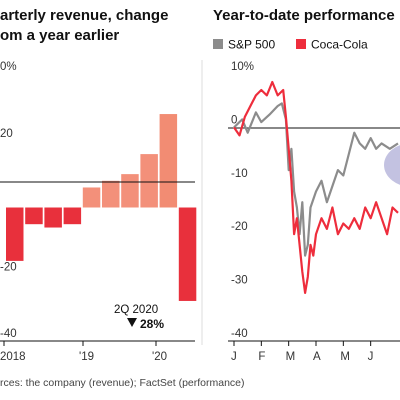 This screenshot has height=400, width=400. I want to click on left-x-tick-label: '20, so click(159, 357).